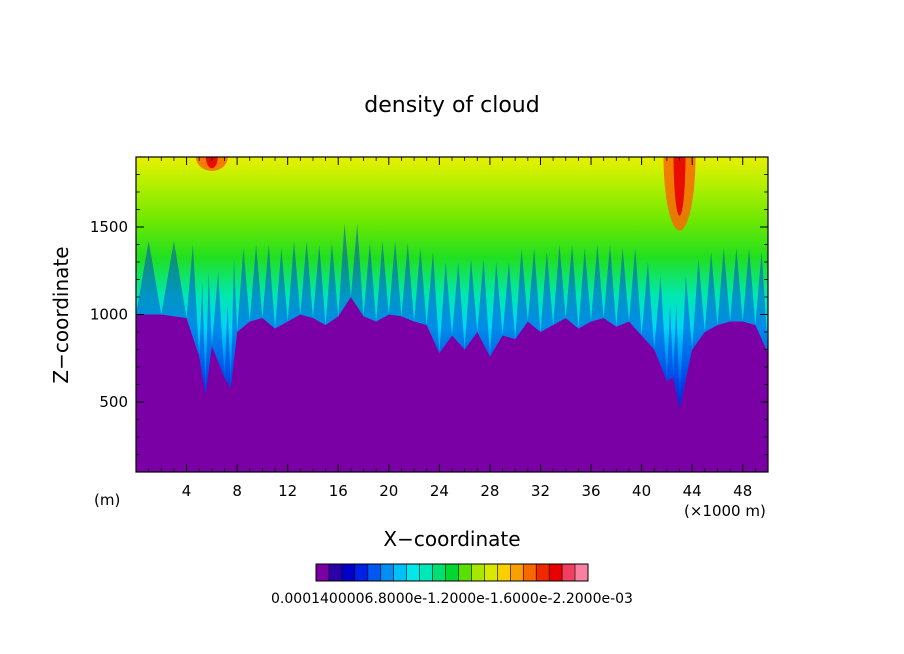 This screenshot has height=654, width=904. I want to click on x-unit-right: (×1000 m), so click(725, 511).